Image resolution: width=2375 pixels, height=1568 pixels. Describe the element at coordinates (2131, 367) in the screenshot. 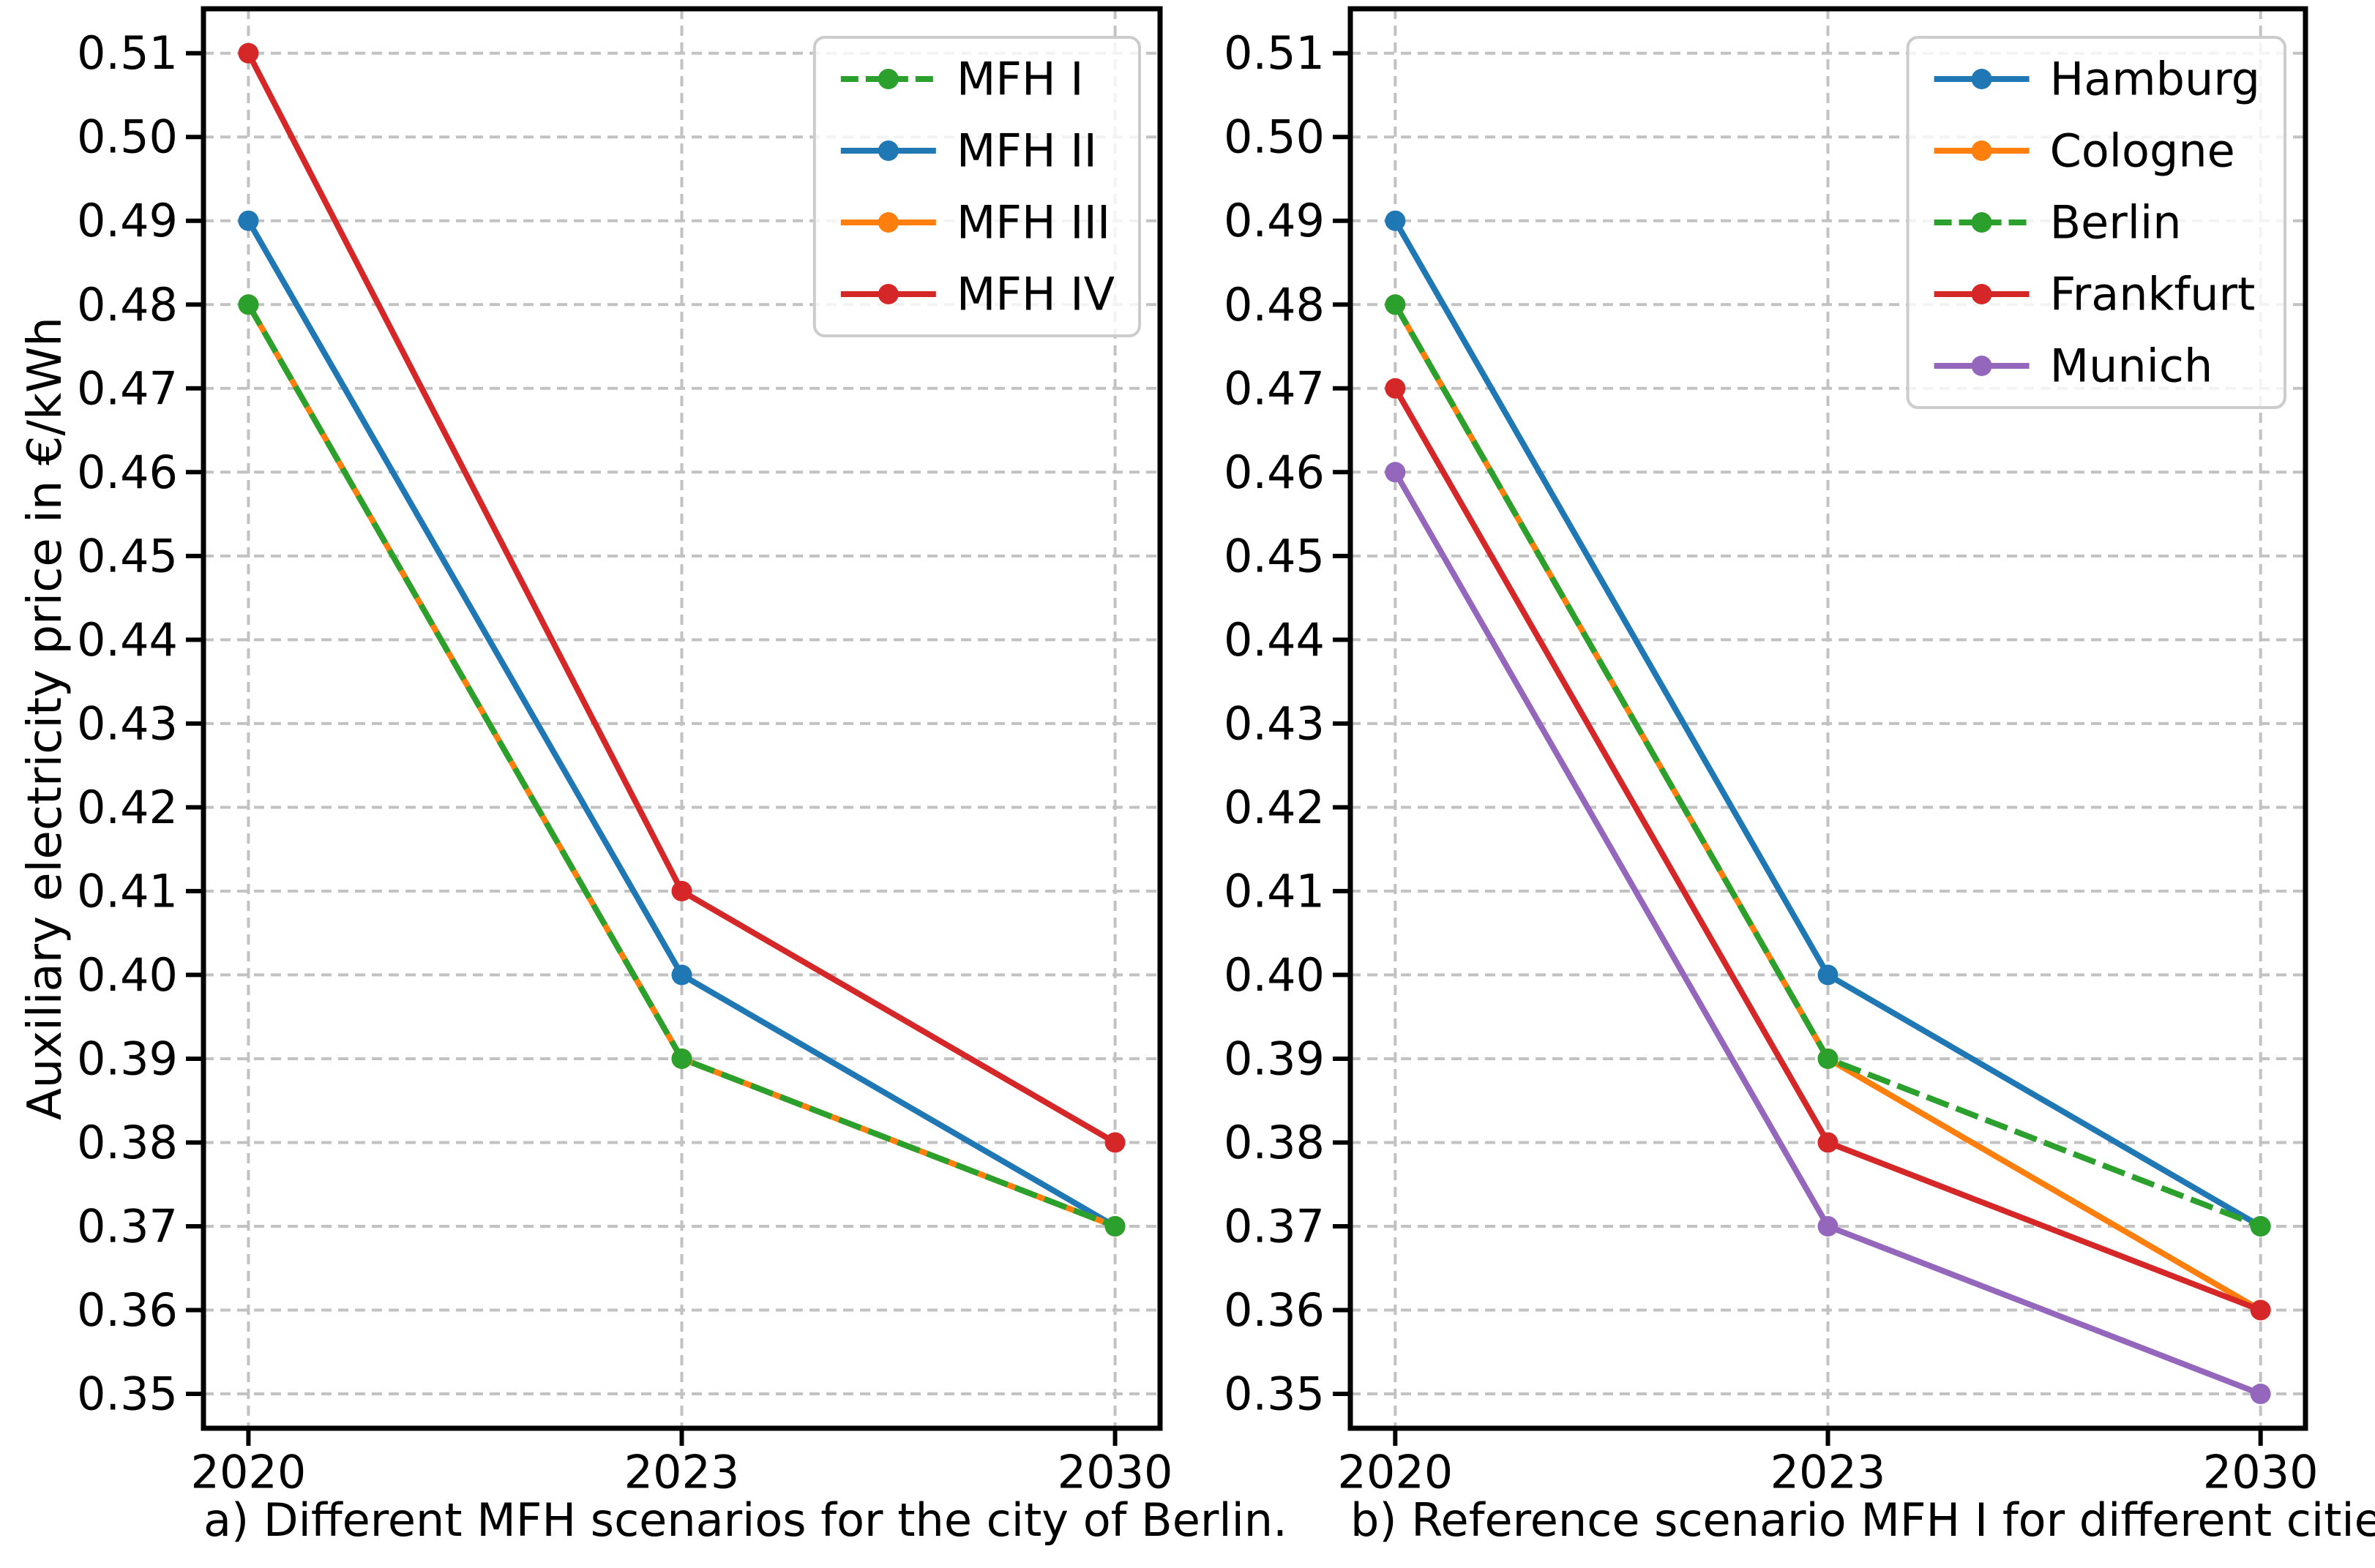

I see `legend-label: Munich` at that location.